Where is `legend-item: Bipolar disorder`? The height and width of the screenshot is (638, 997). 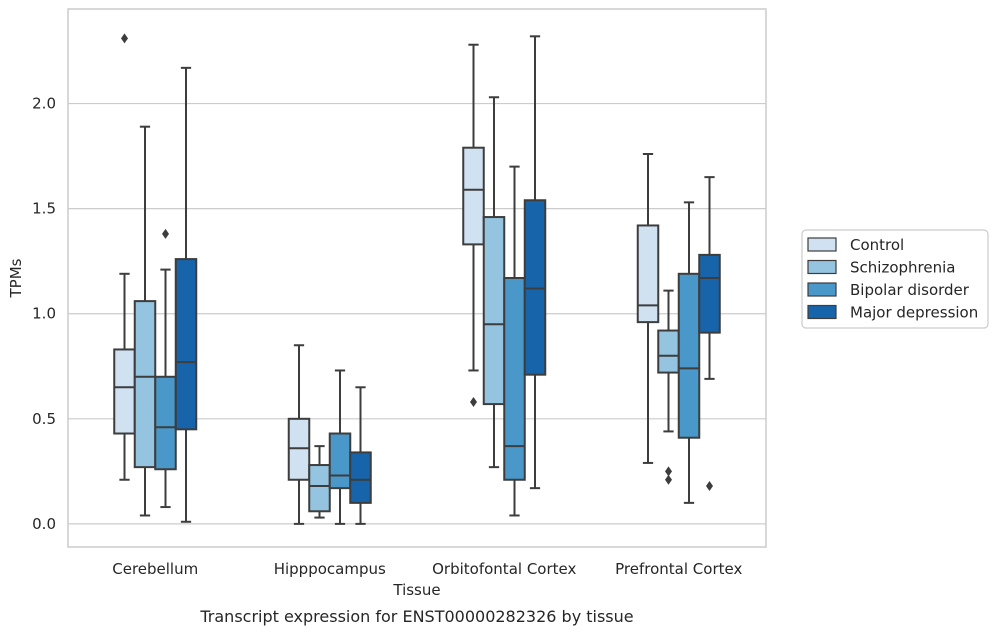
legend-item: Bipolar disorder is located at coordinates (888, 290).